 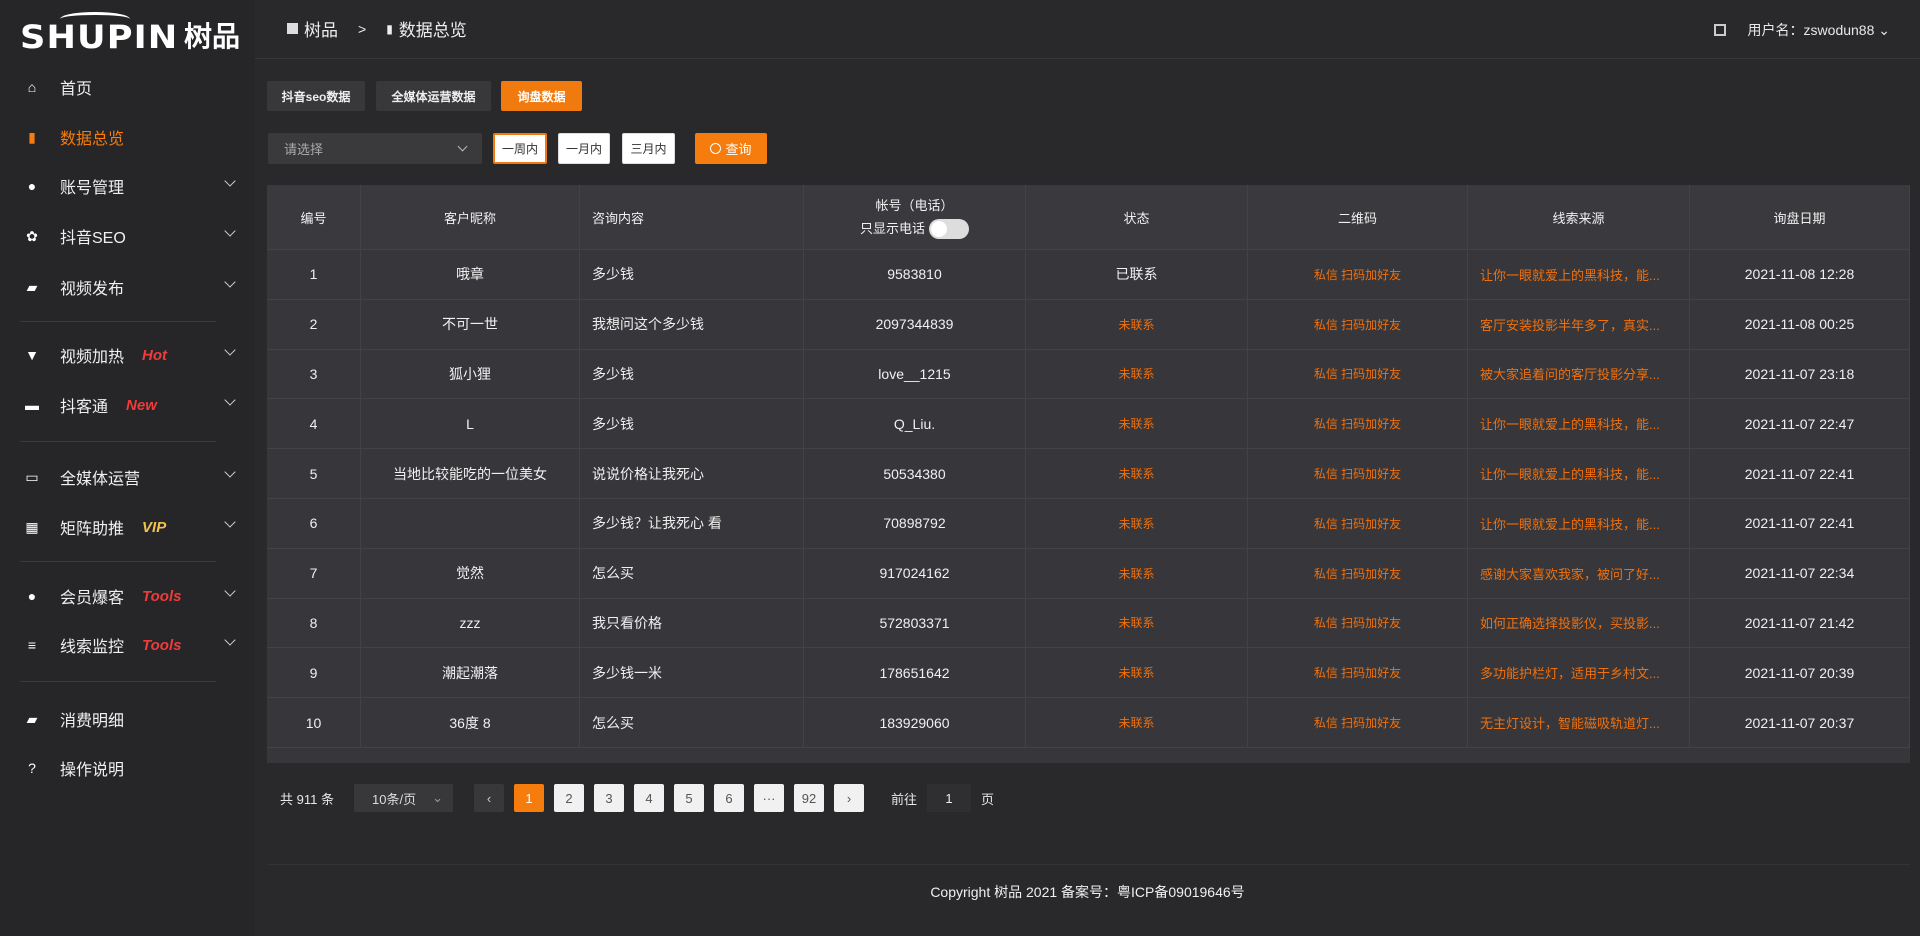 What do you see at coordinates (692, 275) in the screenshot?
I see `cell-content: 多少钱` at bounding box center [692, 275].